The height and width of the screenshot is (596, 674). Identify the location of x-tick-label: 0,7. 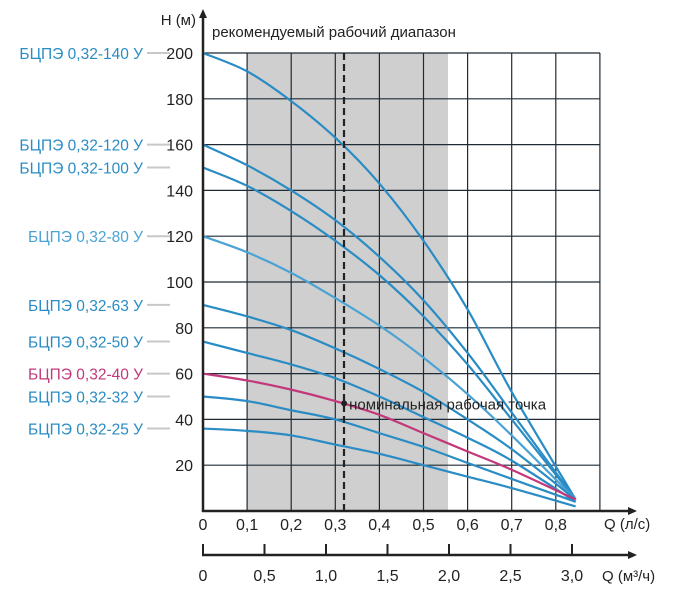
(512, 525).